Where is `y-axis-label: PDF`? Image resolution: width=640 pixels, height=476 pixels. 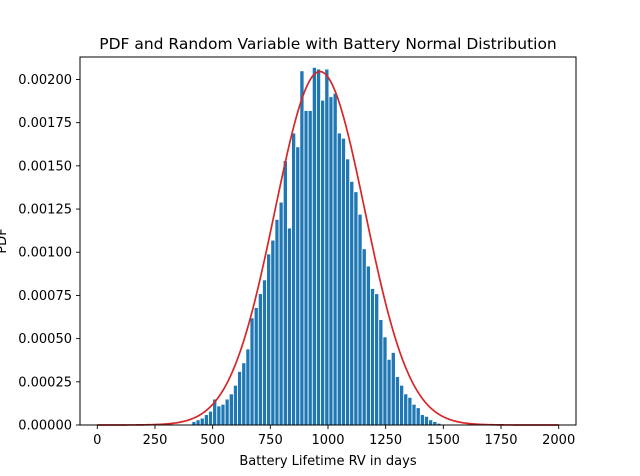 y-axis-label: PDF is located at coordinates (5, 240).